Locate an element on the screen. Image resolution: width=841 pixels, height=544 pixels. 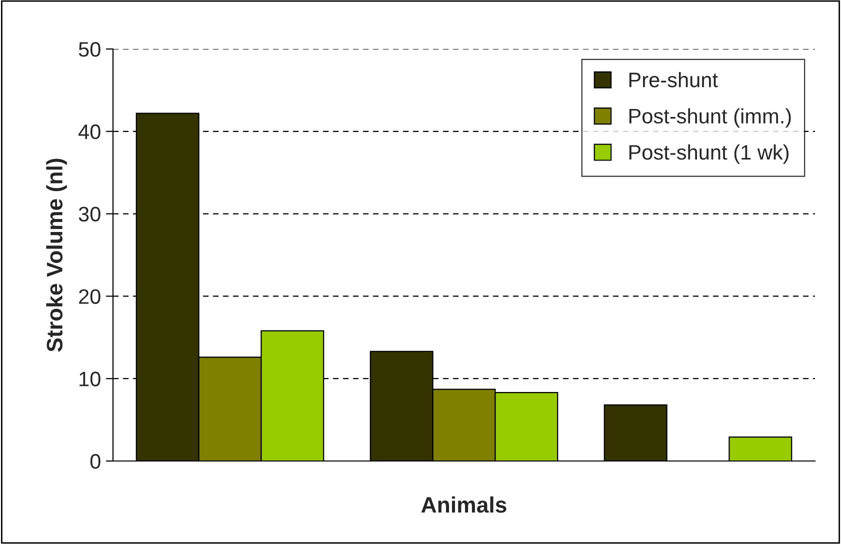
y-axis-title: Stroke Volume (nl) is located at coordinates (56, 255).